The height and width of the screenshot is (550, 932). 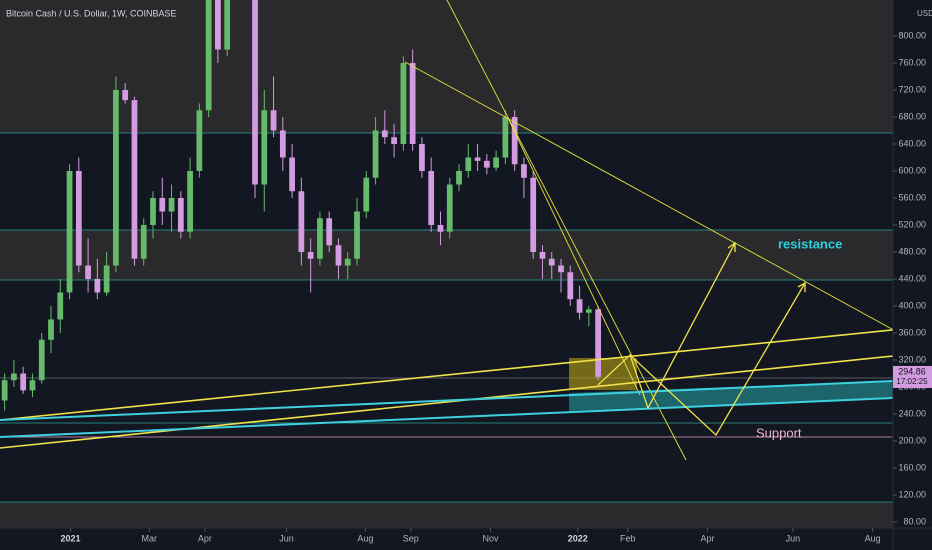 I want to click on countdown: 17:02:25, so click(x=912, y=381).